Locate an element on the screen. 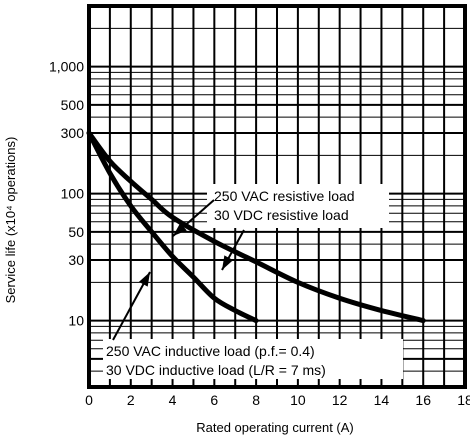 Image resolution: width=470 pixels, height=437 pixels. y-tick-labels: 10 30 50 100 300 500 1,000 is located at coordinates (66, 194).